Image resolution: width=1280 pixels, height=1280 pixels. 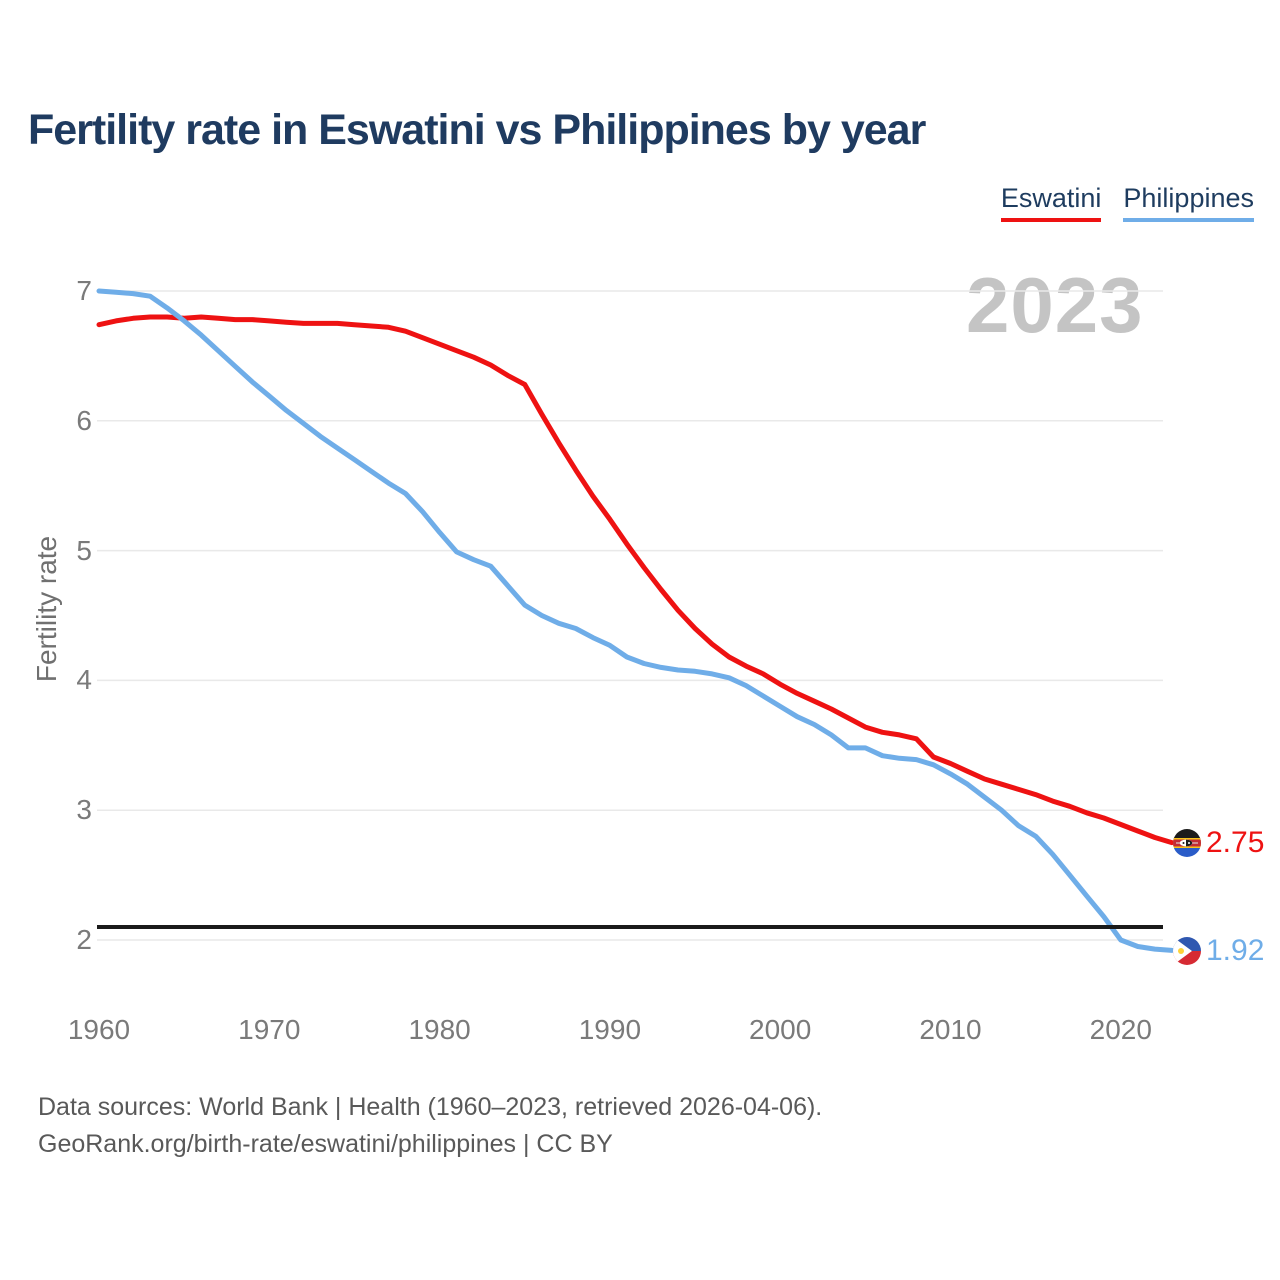 What do you see at coordinates (84, 680) in the screenshot?
I see `y-tick-label: 4` at bounding box center [84, 680].